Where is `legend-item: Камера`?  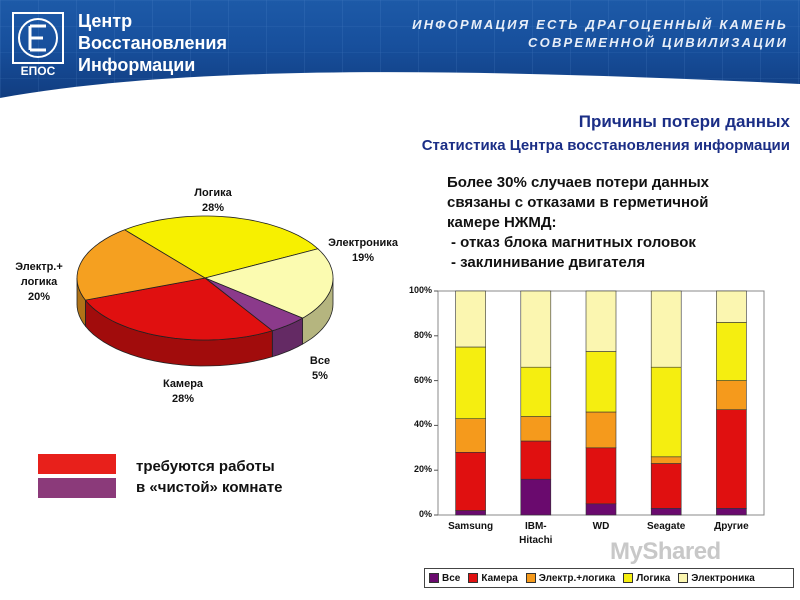 legend-item: Камера is located at coordinates (493, 578).